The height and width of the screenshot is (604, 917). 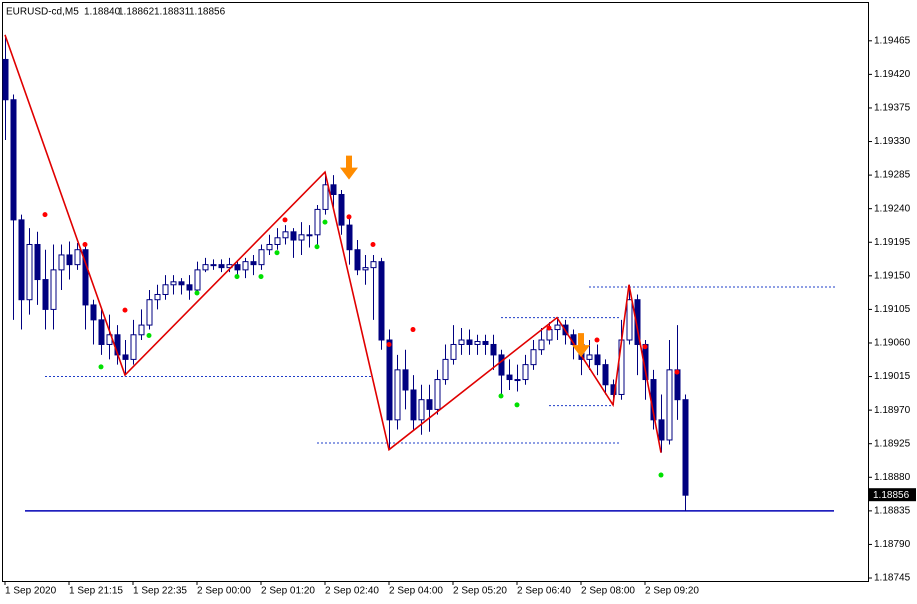 What do you see at coordinates (892, 544) in the screenshot?
I see `y-tick-label: 1.18790` at bounding box center [892, 544].